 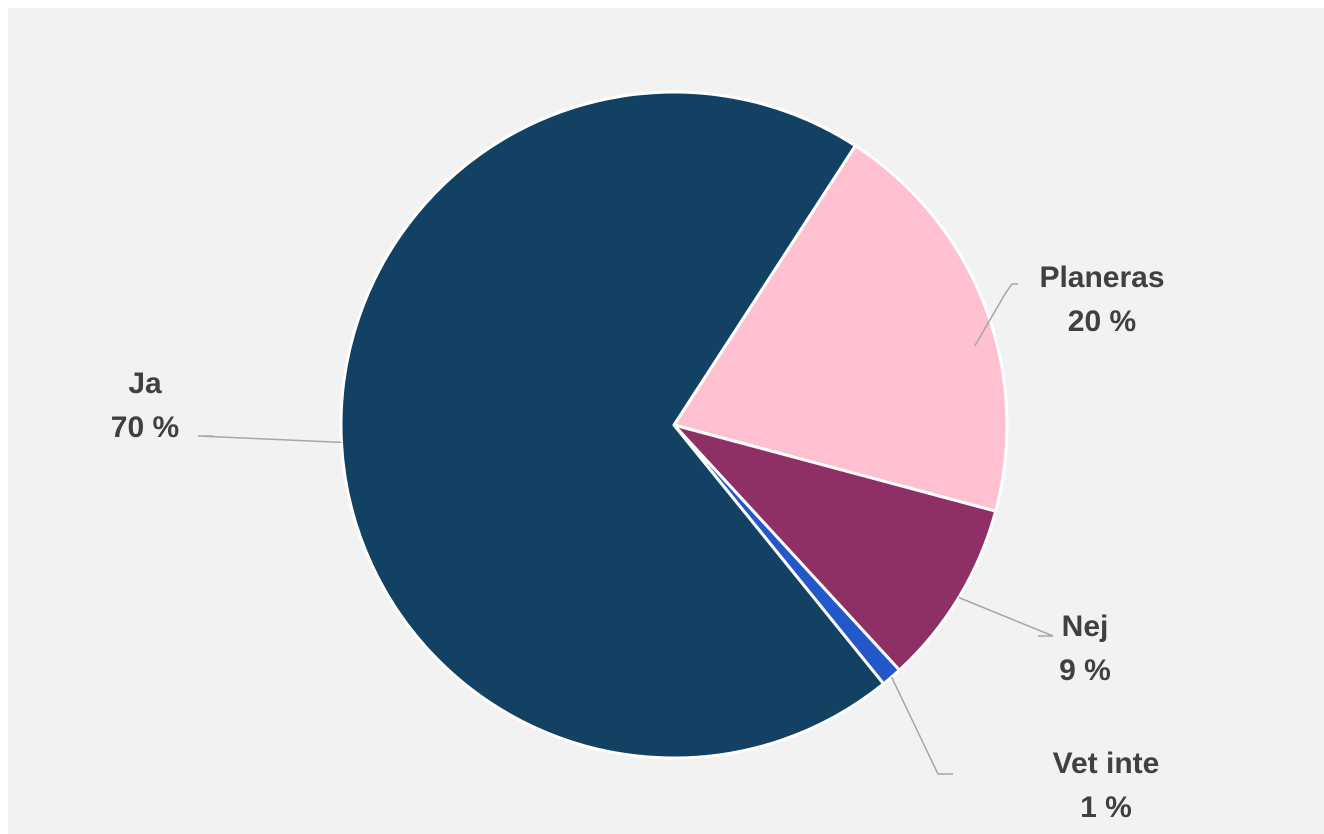 What do you see at coordinates (1085, 626) in the screenshot?
I see `label-nej-name: Nej` at bounding box center [1085, 626].